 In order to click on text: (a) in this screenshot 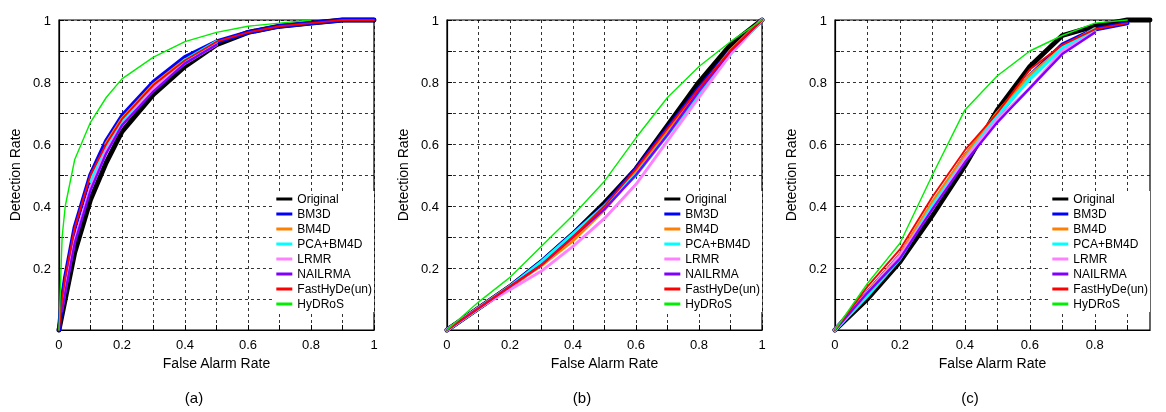, I will do `click(194, 397)`.